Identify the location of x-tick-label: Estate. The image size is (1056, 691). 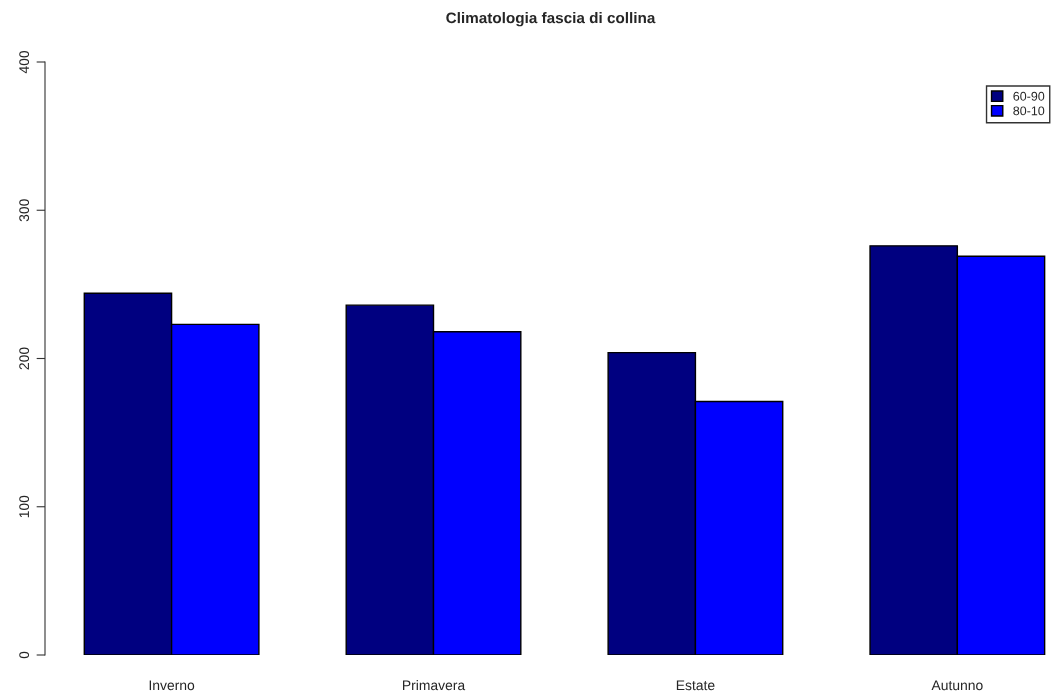
(695, 685).